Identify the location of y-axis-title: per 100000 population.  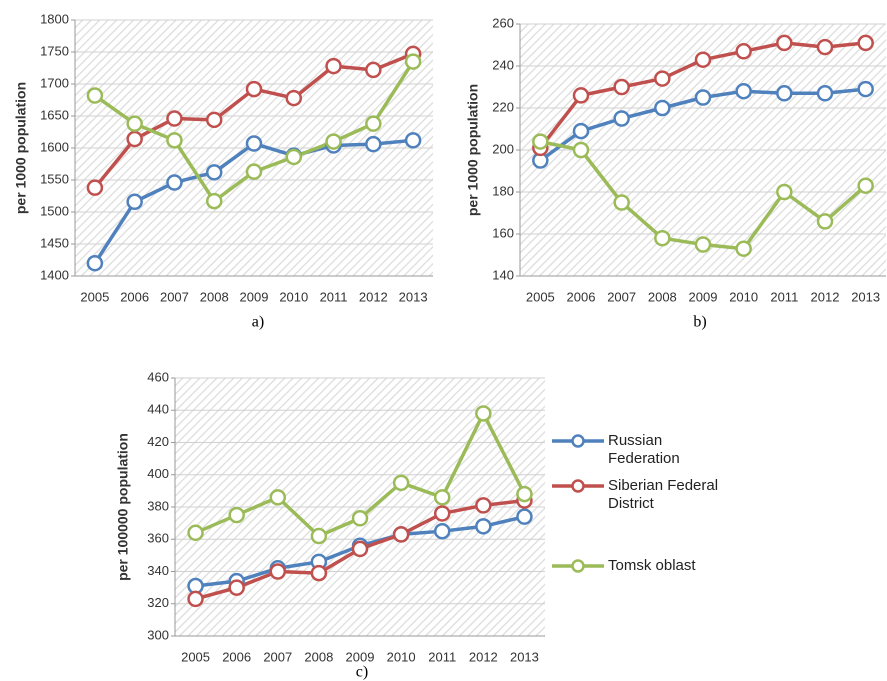
(123, 507).